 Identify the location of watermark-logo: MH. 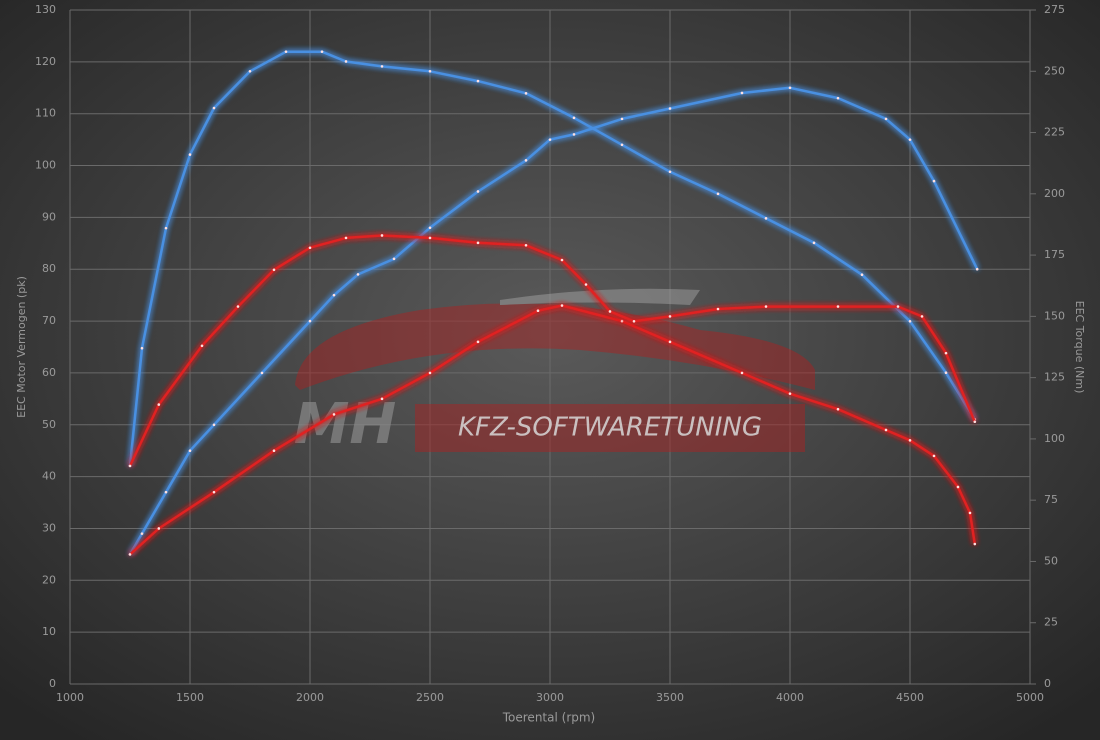
(345, 424).